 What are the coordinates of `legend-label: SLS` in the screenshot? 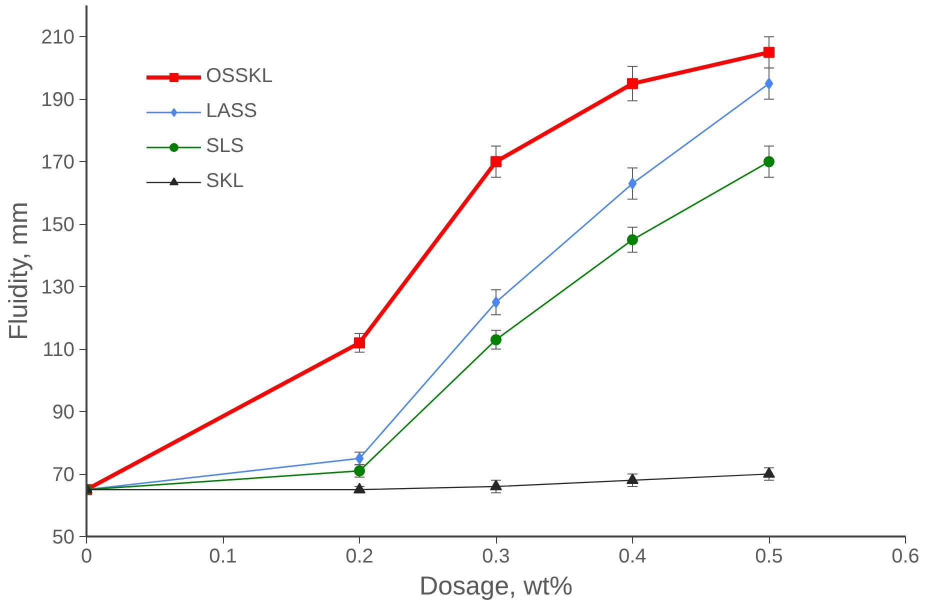 It's located at (225, 146).